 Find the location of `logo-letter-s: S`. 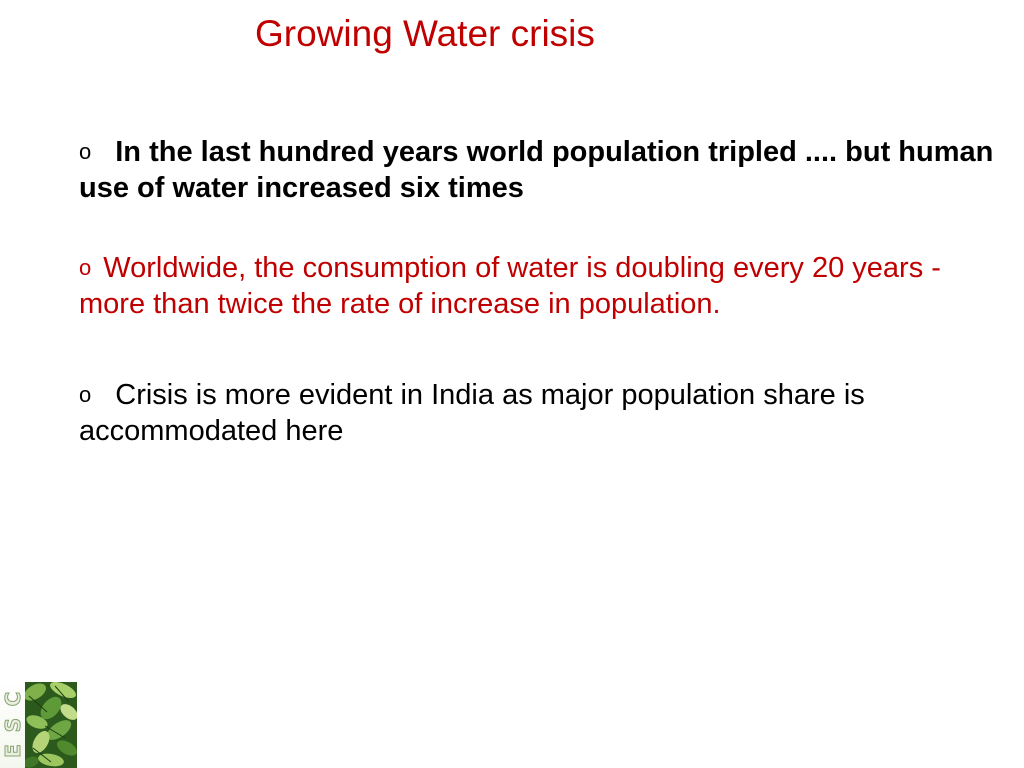

logo-letter-s: S is located at coordinates (13, 725).